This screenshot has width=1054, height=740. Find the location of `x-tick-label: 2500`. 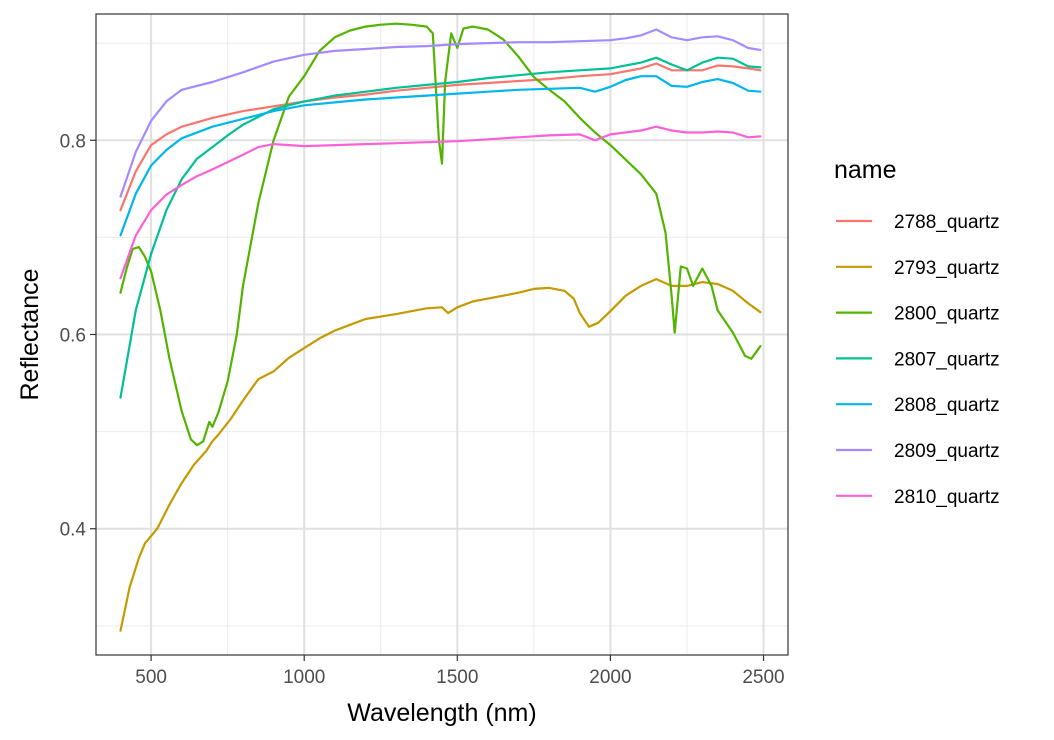

x-tick-label: 2500 is located at coordinates (763, 677).